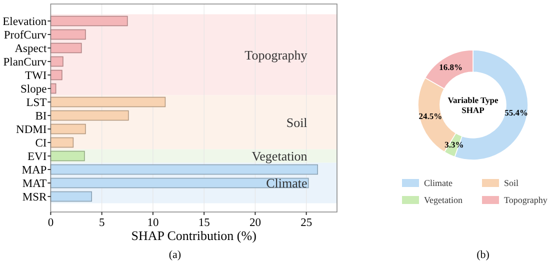 Image resolution: width=550 pixels, height=271 pixels. What do you see at coordinates (24, 22) in the screenshot?
I see `y-tick-label: Elevation` at bounding box center [24, 22].